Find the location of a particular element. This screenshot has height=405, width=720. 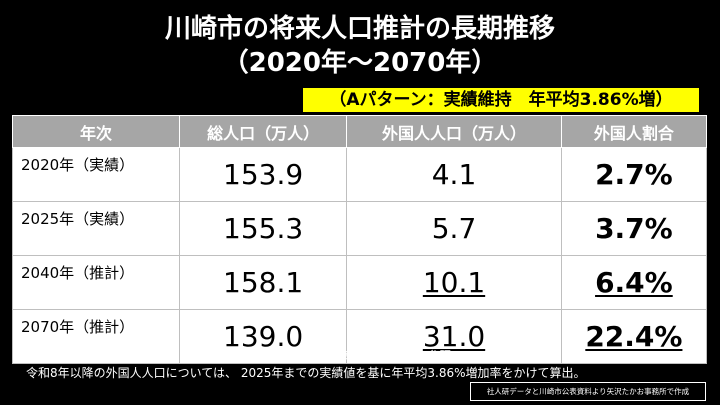

row: 2025年（実績） 155.3 5.7 3.7% is located at coordinates (360, 228).